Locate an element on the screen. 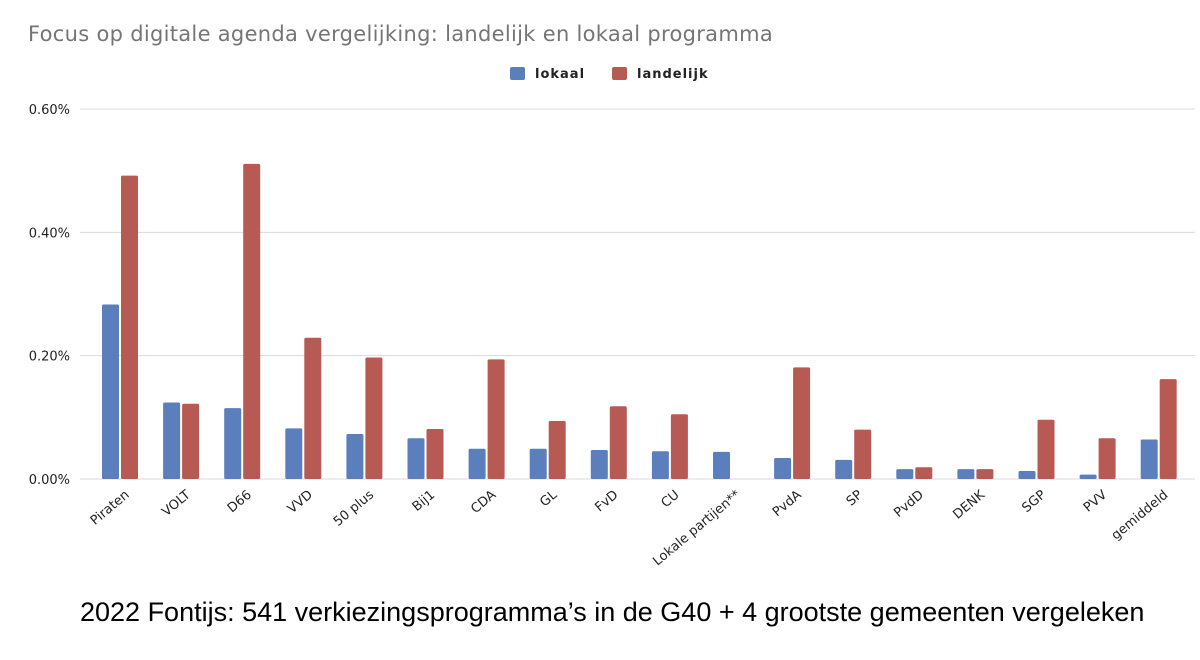  bar-landelijk-d66 is located at coordinates (252, 321).